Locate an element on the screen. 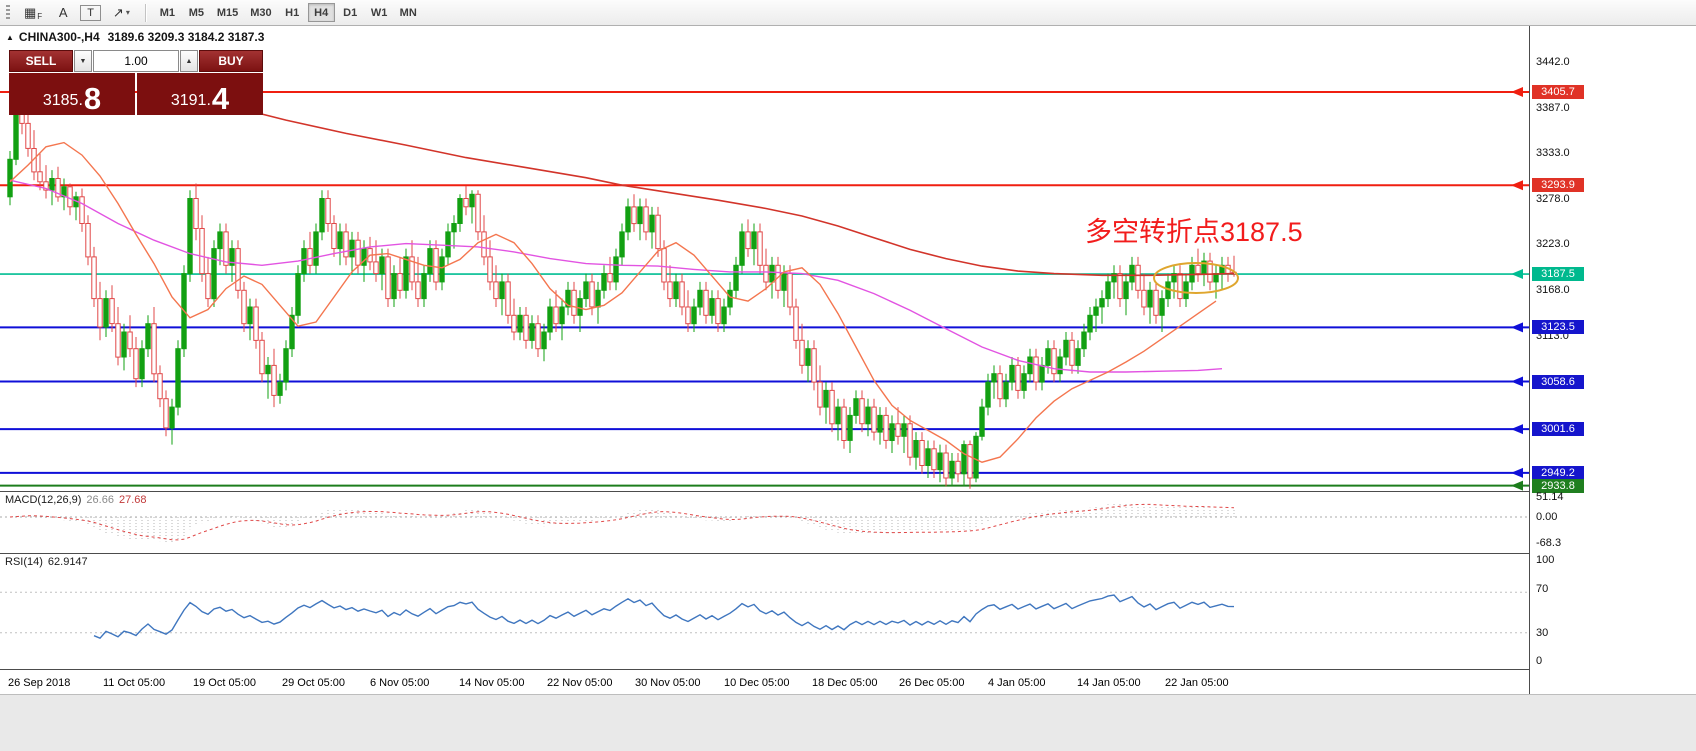  macd-main-value: 26.66 is located at coordinates (100, 500).